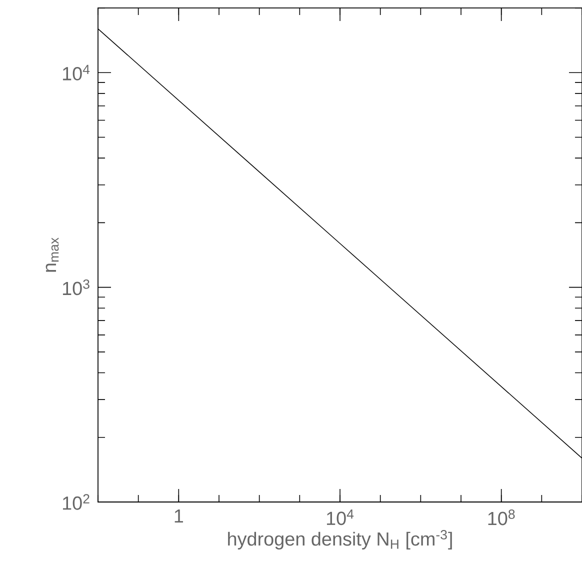 Image resolution: width=582 pixels, height=580 pixels. Describe the element at coordinates (76, 287) in the screenshot. I see `y-tick-label: 10$^{3}$` at that location.